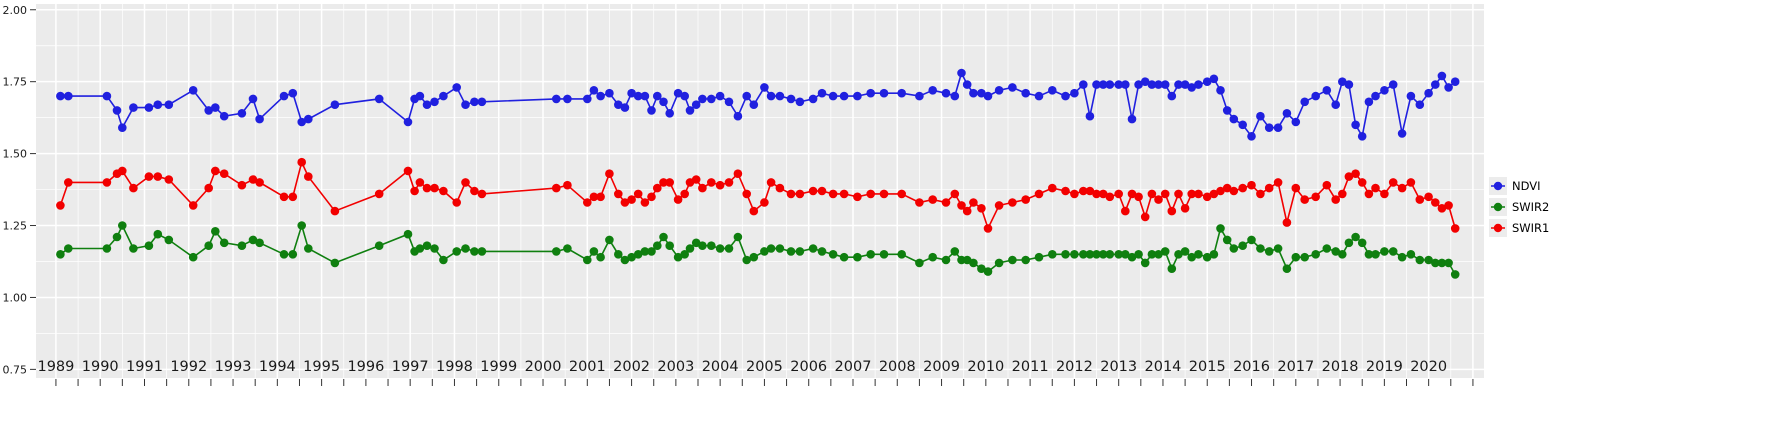 The width and height of the screenshot is (1773, 442). Describe the element at coordinates (1384, 367) in the screenshot. I see `x-tick-label: 2019` at that location.